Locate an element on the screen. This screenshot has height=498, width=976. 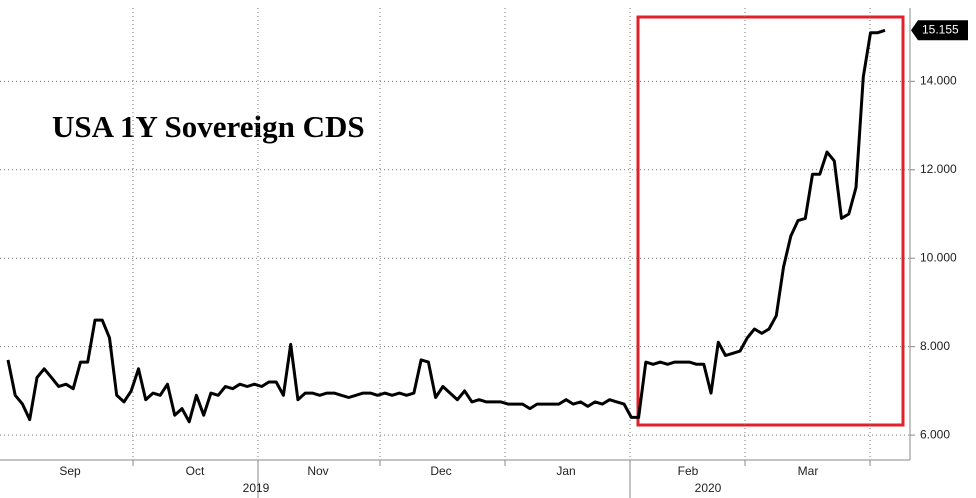
last-value-label: 15.155 is located at coordinates (940, 29).